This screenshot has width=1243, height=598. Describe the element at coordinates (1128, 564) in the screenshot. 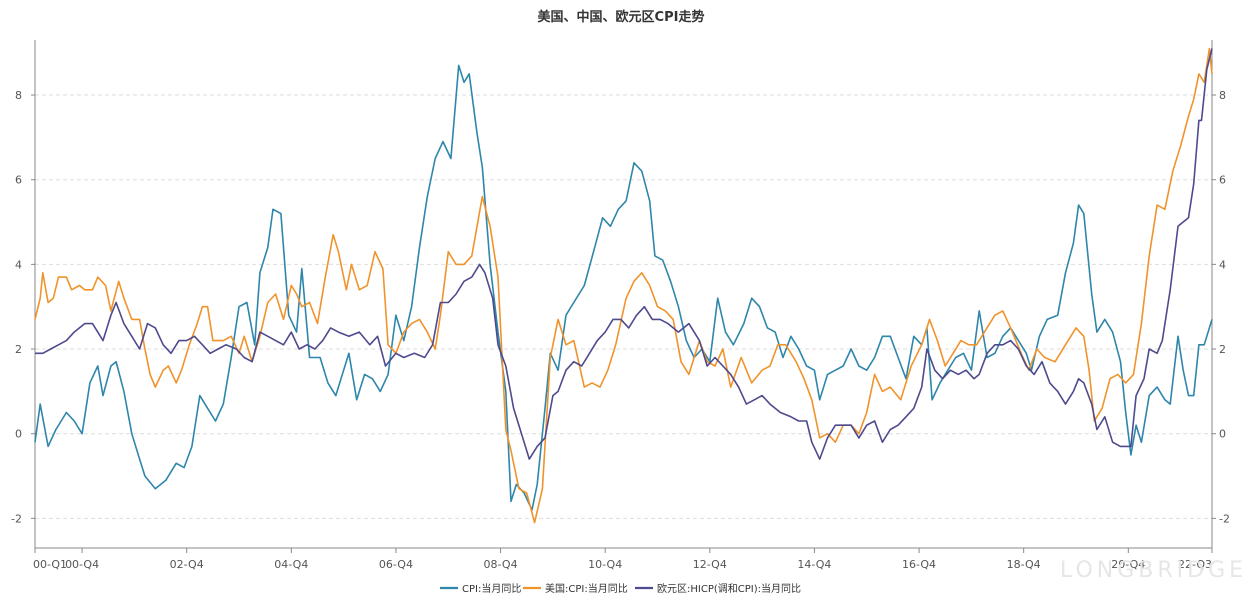

I see `x-tick-label: 20-Q4` at that location.